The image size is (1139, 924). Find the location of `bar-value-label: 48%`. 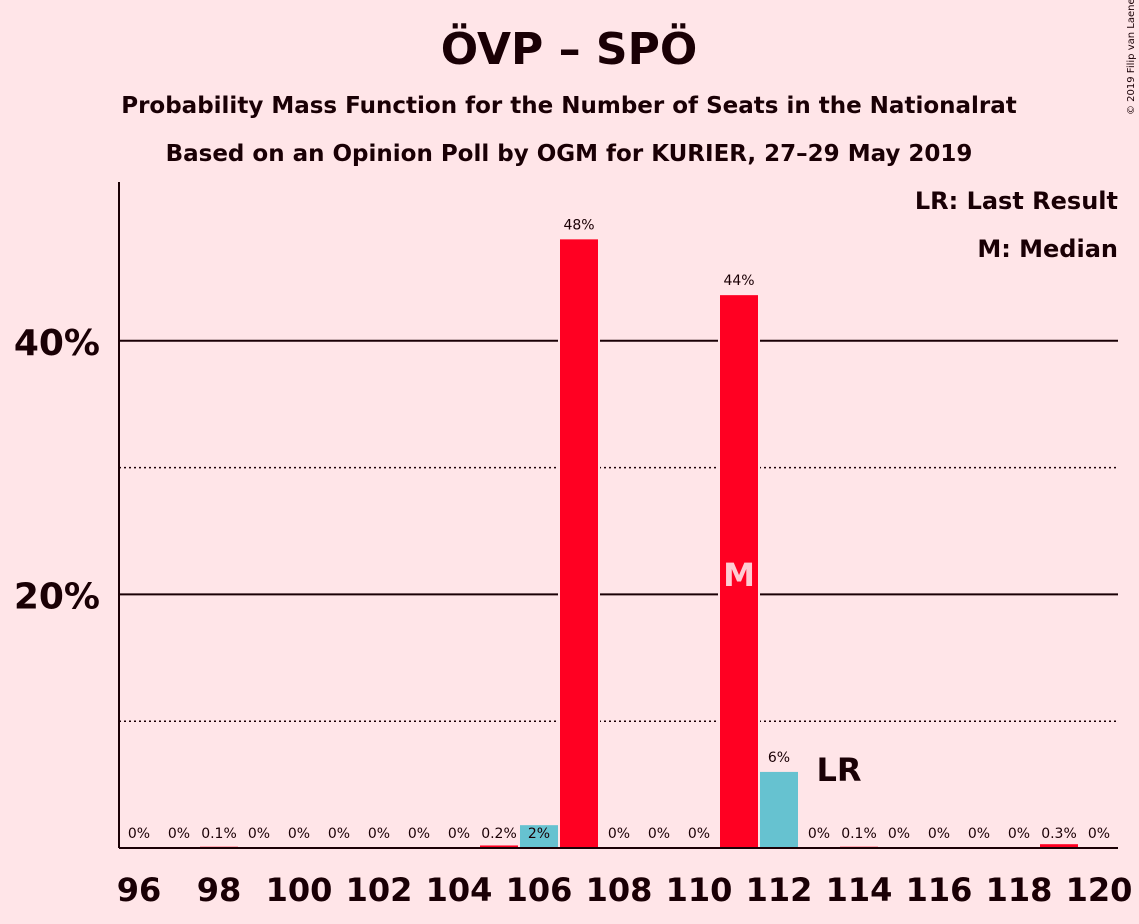

bar-value-label: 48% is located at coordinates (578, 225).